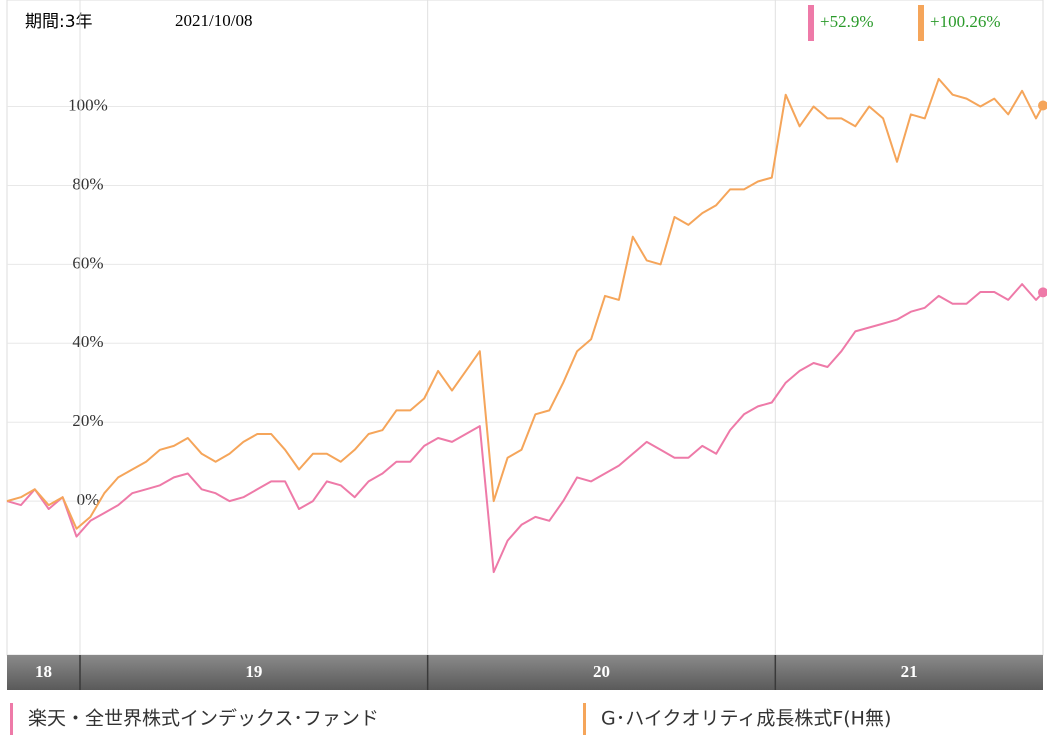 This screenshot has height=746, width=1047. Describe the element at coordinates (909, 671) in the screenshot. I see `x-tick-label: 21` at that location.